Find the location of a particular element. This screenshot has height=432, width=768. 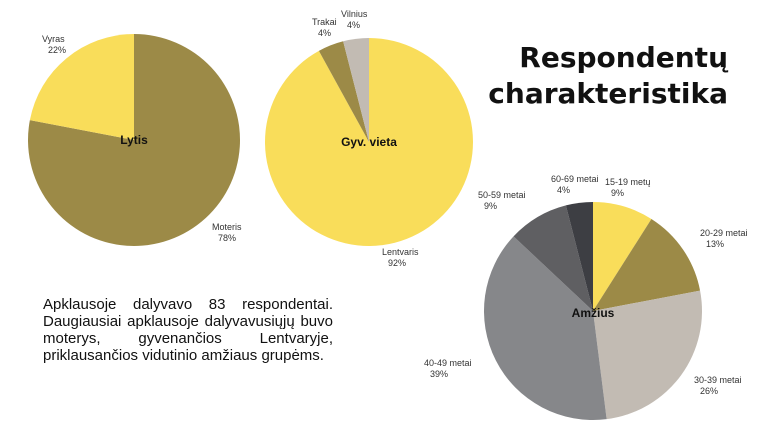

pie-slice-20-29-metai is located at coordinates (647, 264).